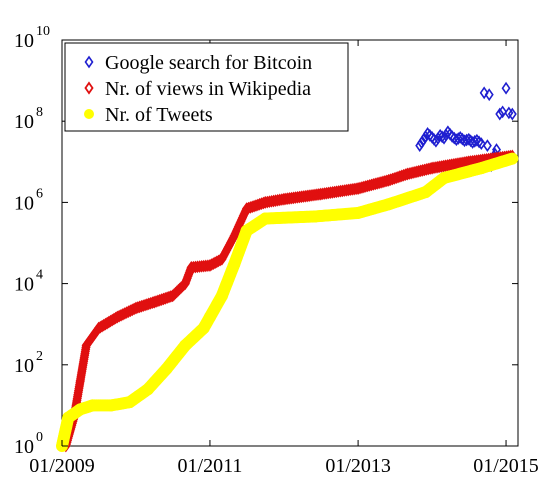 This screenshot has height=500, width=559. Describe the element at coordinates (39, 437) in the screenshot. I see `y-tick-label-exponent: 0` at that location.